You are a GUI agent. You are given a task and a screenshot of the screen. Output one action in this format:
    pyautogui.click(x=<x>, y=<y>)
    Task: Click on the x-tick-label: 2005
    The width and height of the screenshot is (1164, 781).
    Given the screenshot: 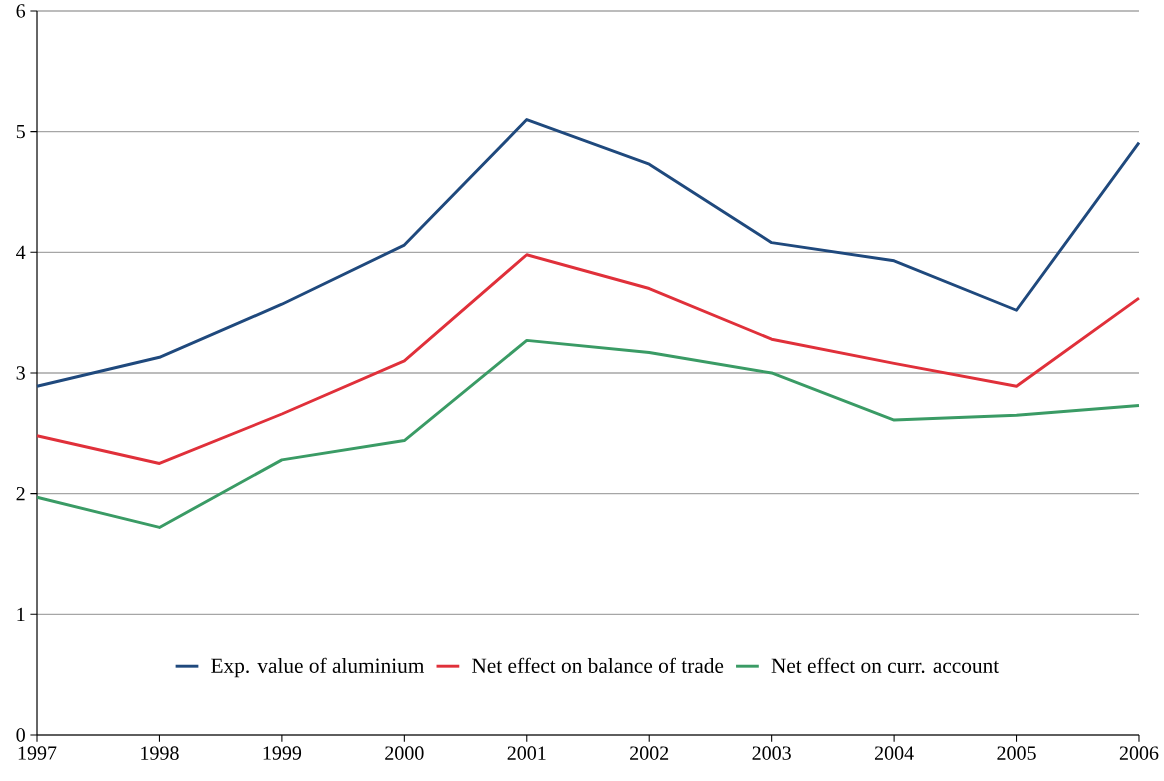 What is the action you would take?
    pyautogui.click(x=1016, y=753)
    